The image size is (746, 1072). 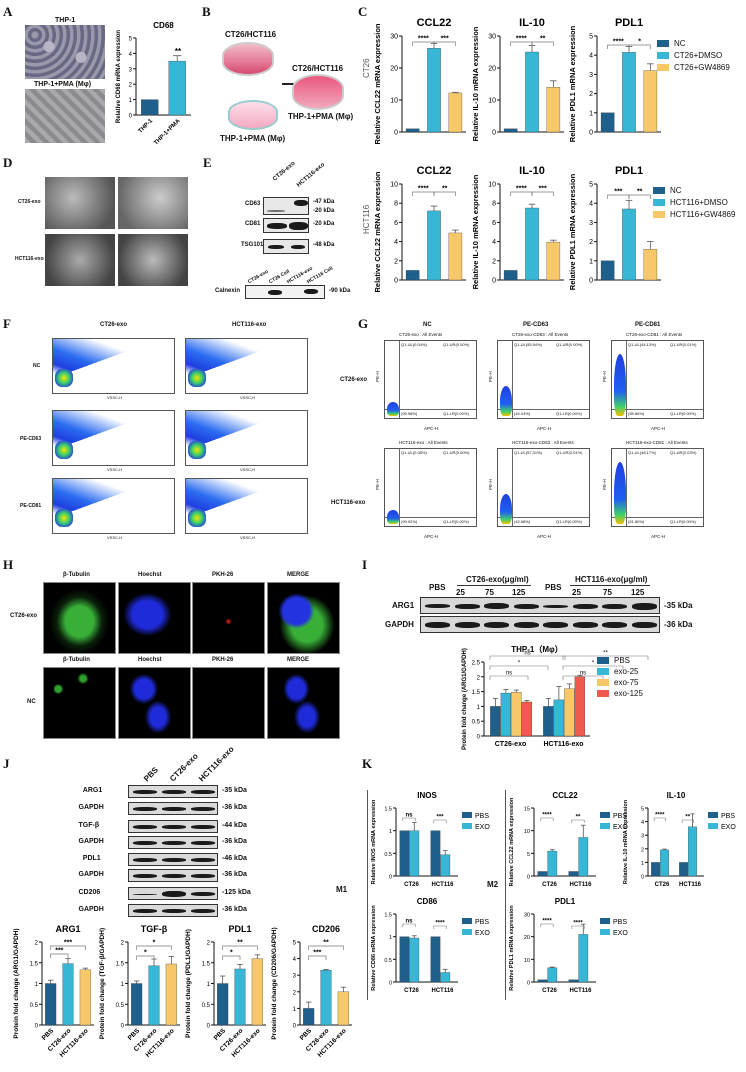 I want to click on i-blot-arg1, so click(x=540, y=605).